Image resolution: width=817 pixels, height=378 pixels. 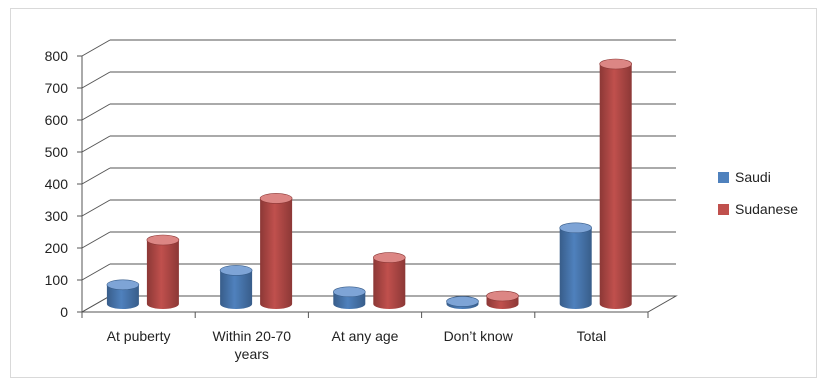 What do you see at coordinates (592, 336) in the screenshot?
I see `x-tick-label: Total` at bounding box center [592, 336].